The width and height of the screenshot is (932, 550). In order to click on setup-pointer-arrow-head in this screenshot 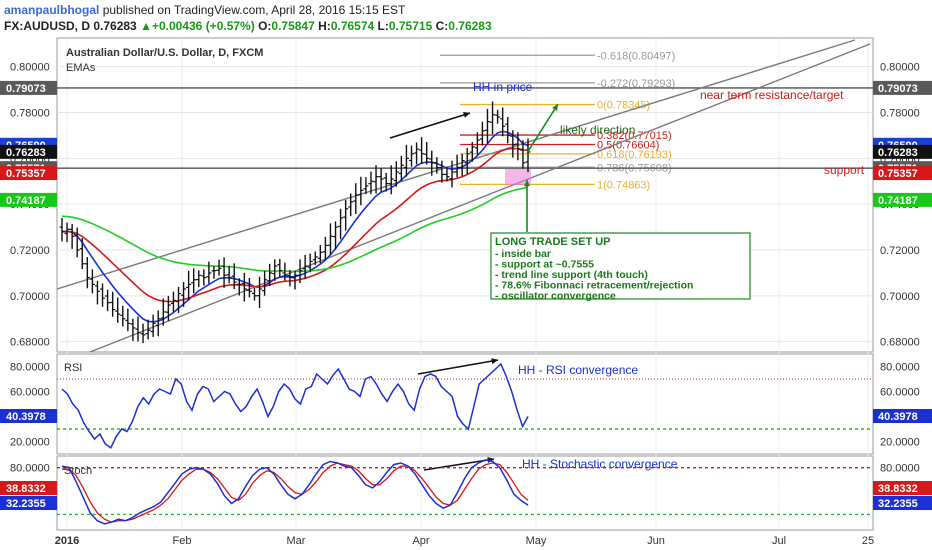, I will do `click(527, 183)`.